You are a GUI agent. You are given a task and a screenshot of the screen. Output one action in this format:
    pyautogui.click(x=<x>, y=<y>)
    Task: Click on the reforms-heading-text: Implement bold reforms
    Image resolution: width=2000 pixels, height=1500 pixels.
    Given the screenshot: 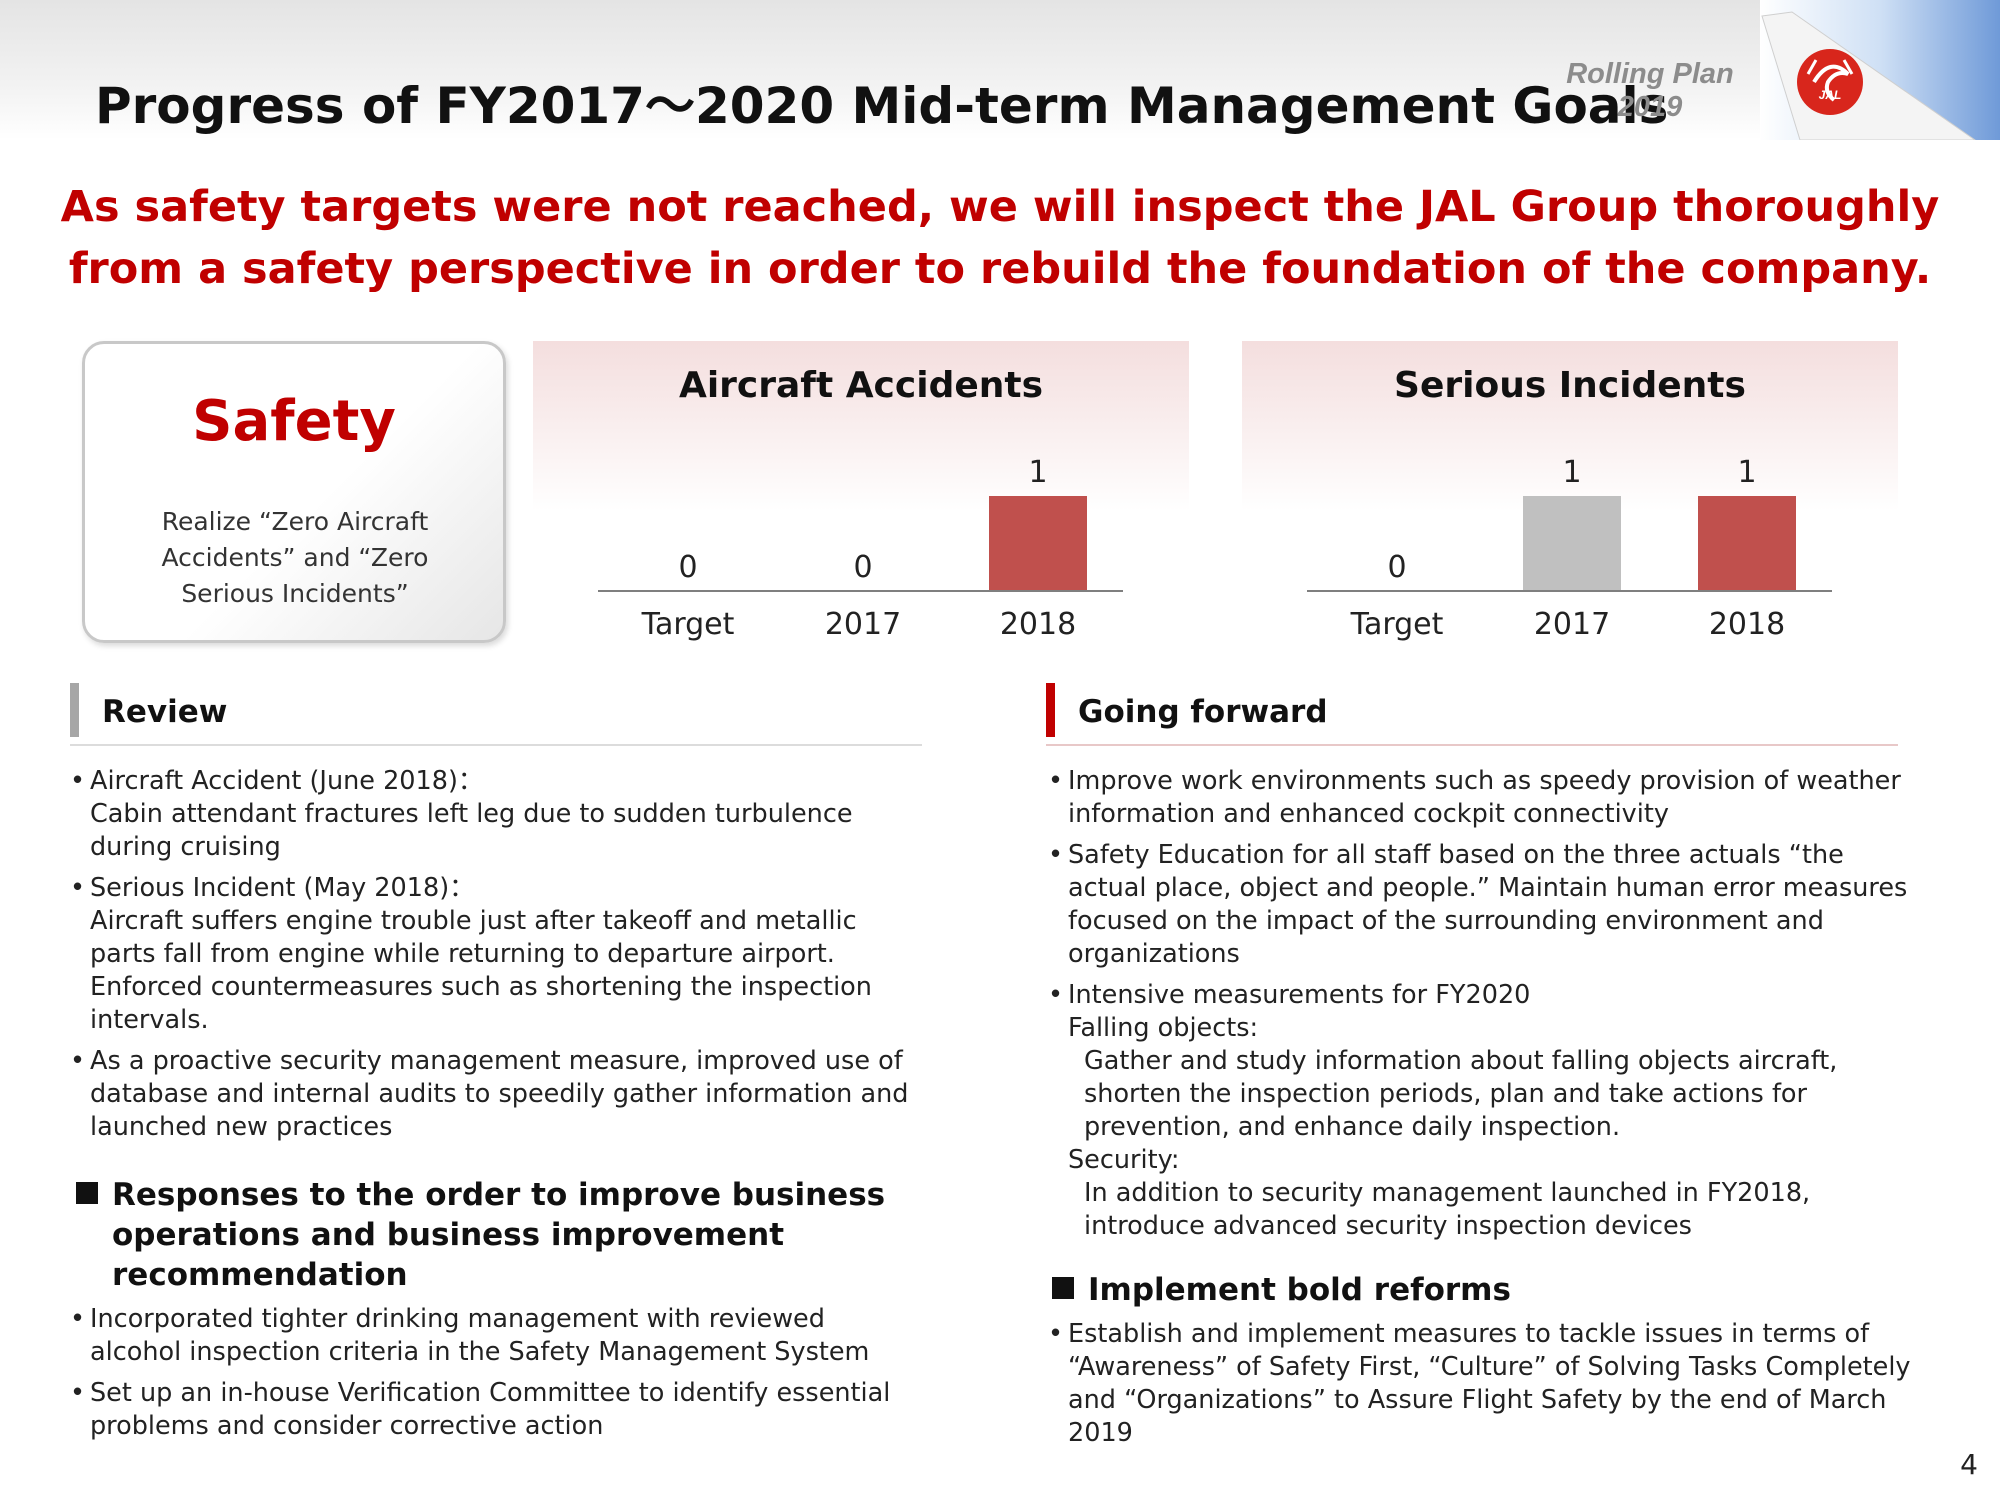 What is the action you would take?
    pyautogui.click(x=1299, y=1290)
    